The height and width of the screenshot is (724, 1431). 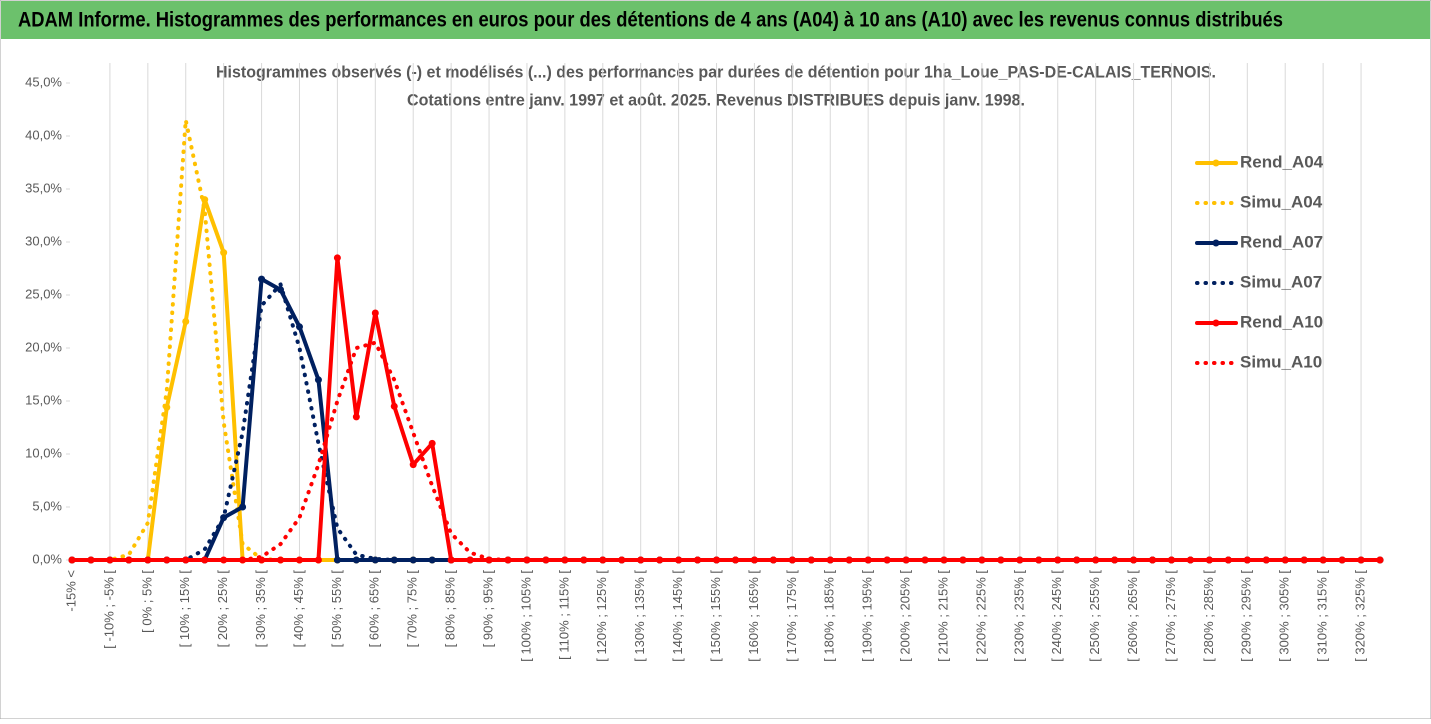 What do you see at coordinates (829, 616) in the screenshot?
I see `x-tick-label: [ 180% ; 185% [` at bounding box center [829, 616].